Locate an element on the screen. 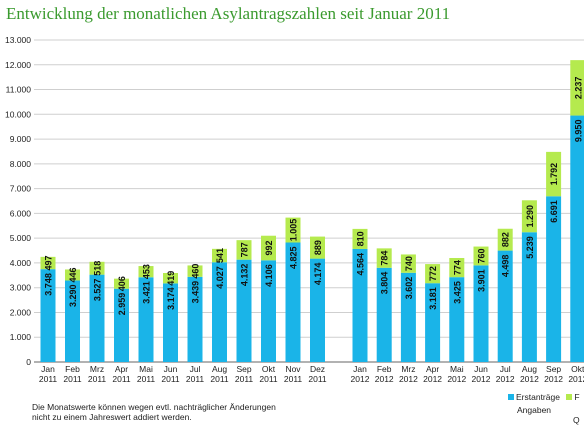 This screenshot has height=425, width=584. data-label-second-series: 784 is located at coordinates (385, 258).